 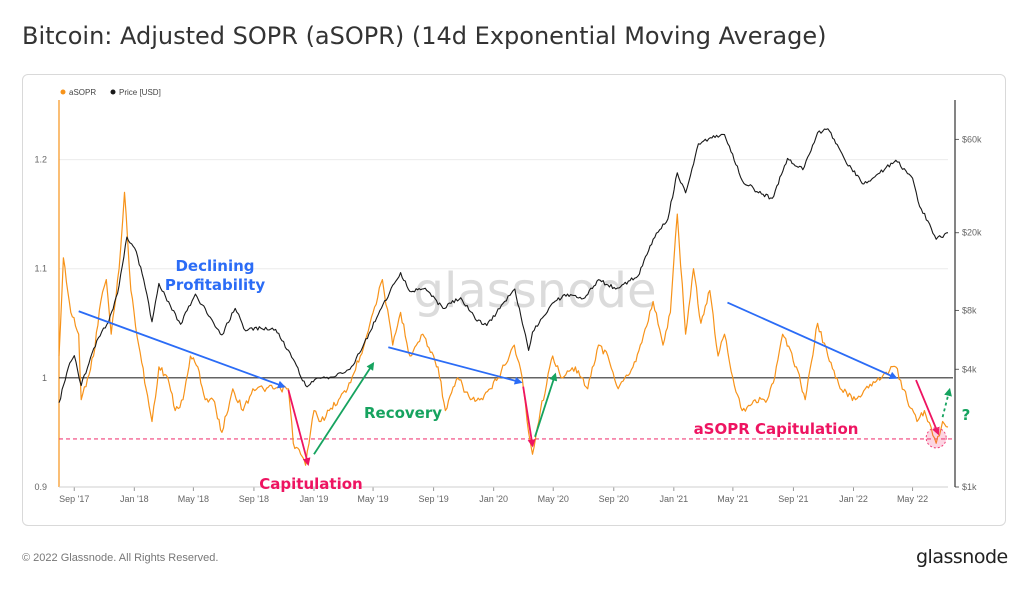 I want to click on annotation-line: Recovery, so click(x=403, y=413).